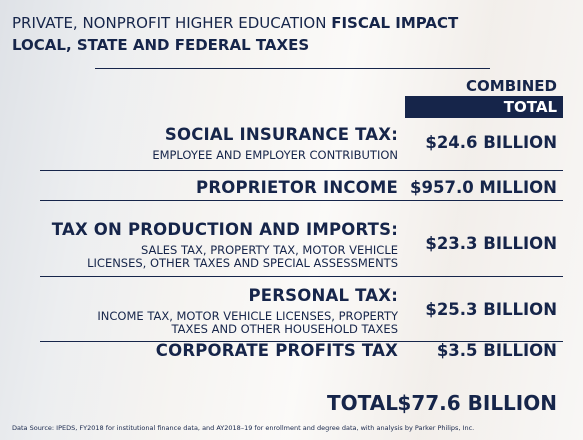  I want to click on column-header-total: TOTAL, so click(530, 107).